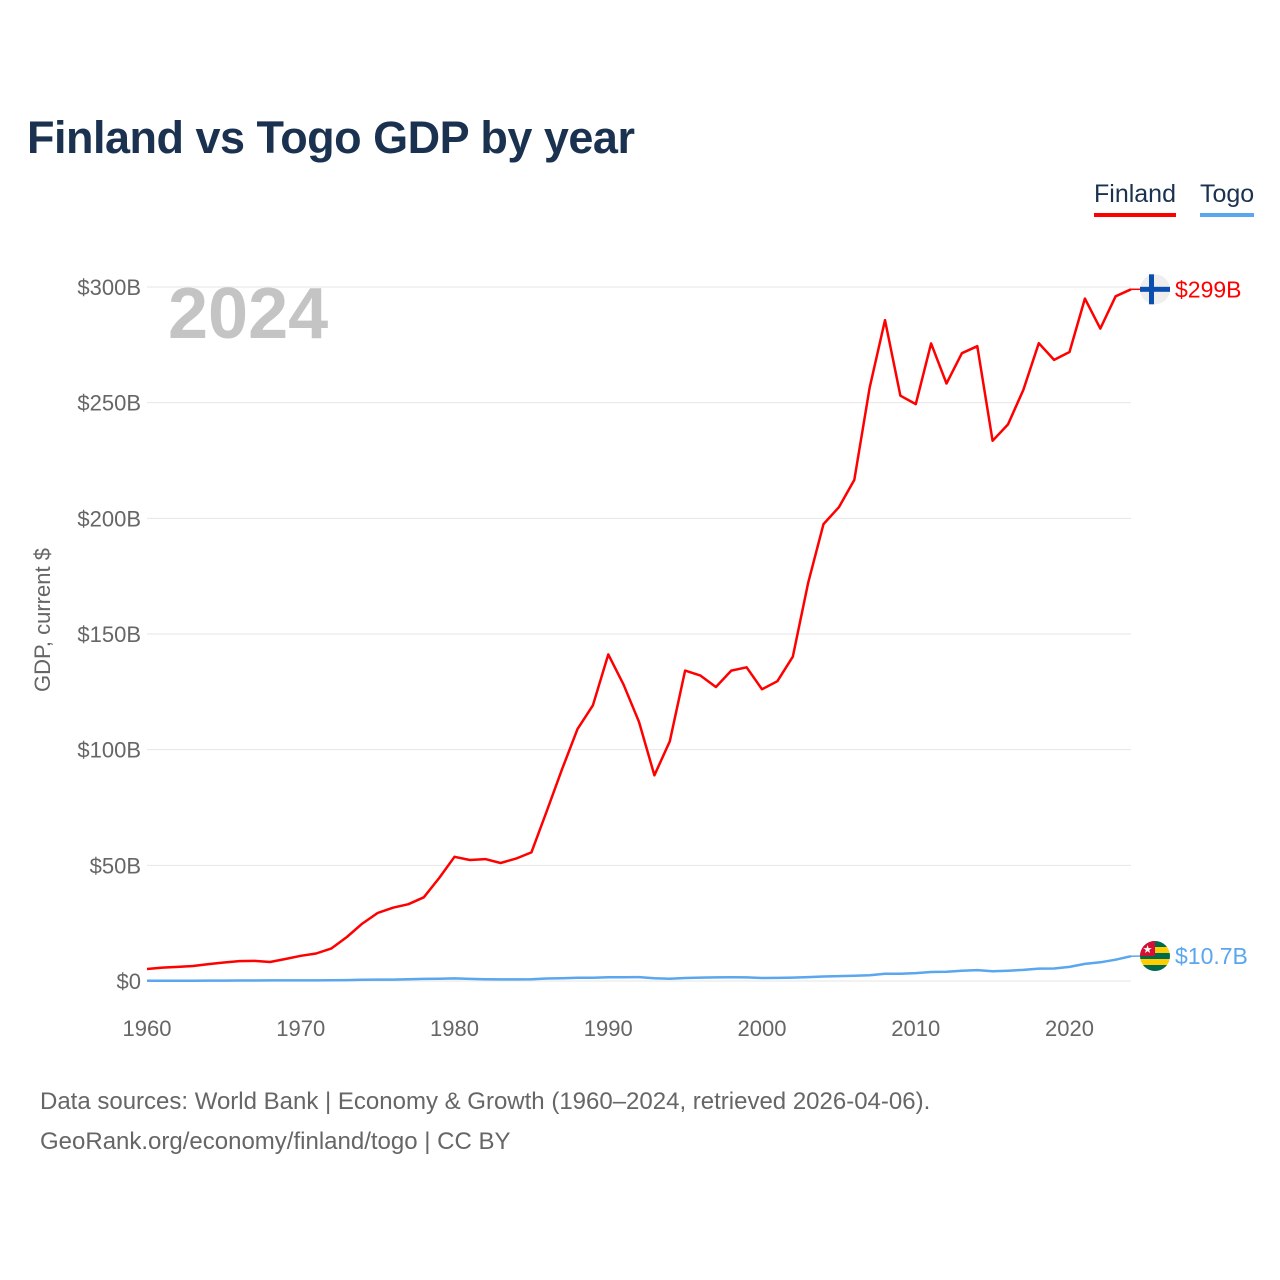 The height and width of the screenshot is (1280, 1280). What do you see at coordinates (1069, 1028) in the screenshot?
I see `x-tick-label: 2020` at bounding box center [1069, 1028].